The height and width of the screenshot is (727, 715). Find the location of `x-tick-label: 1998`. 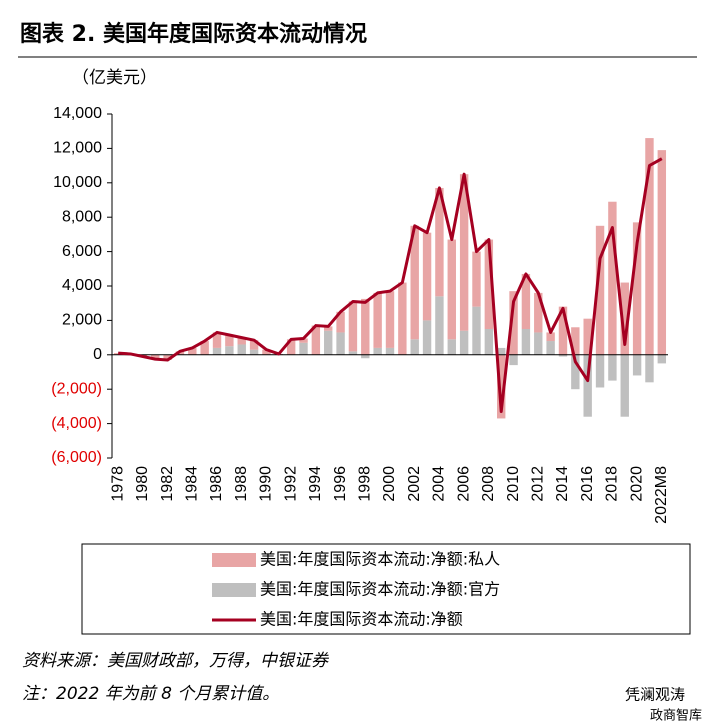

x-tick-label: 1998 is located at coordinates (365, 484).